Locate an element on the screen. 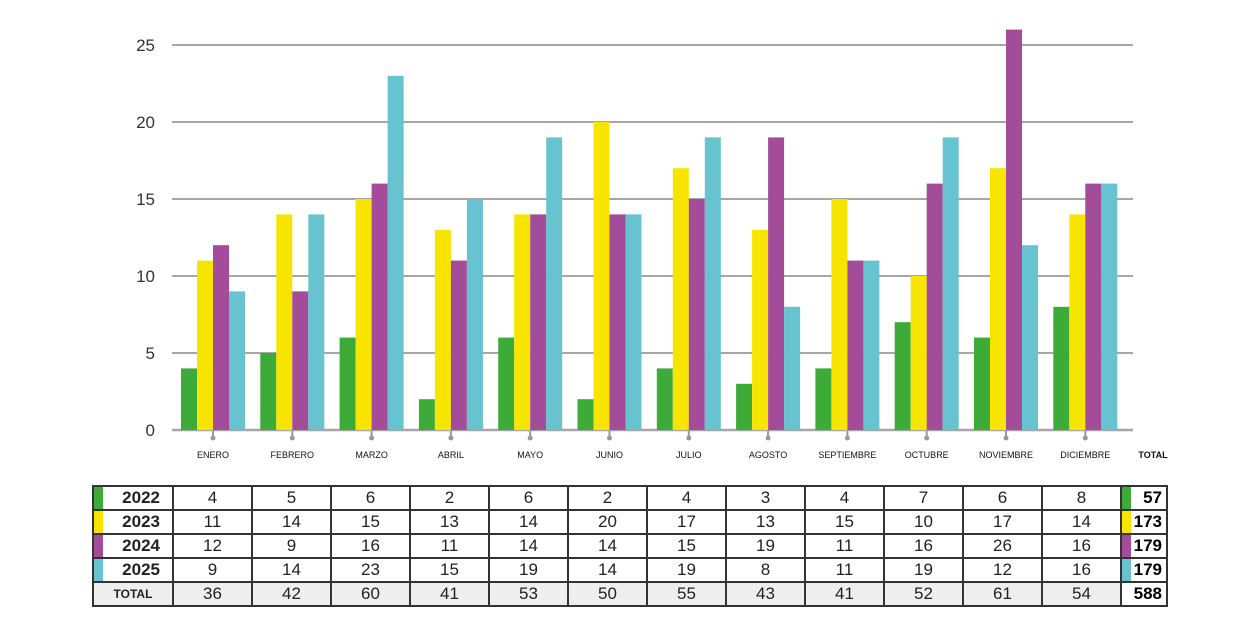  bar-2025-enero is located at coordinates (237, 360).